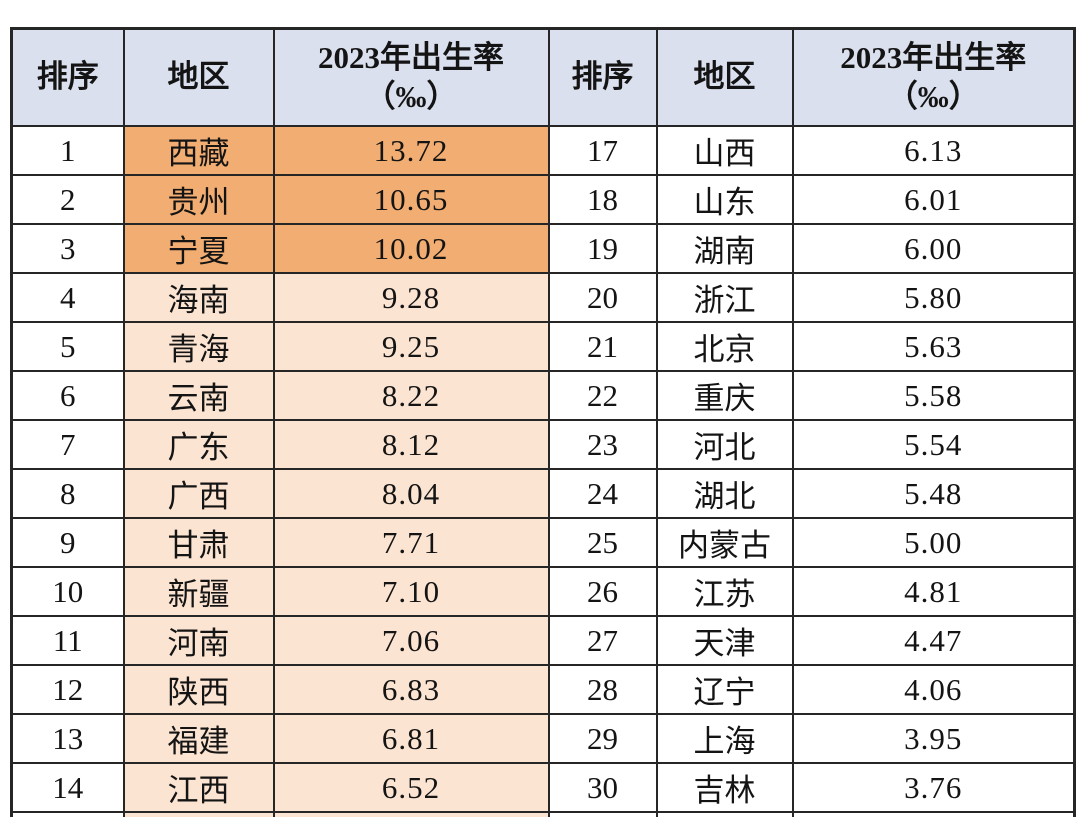  I want to click on rank-cell-right: 21, so click(602, 346).